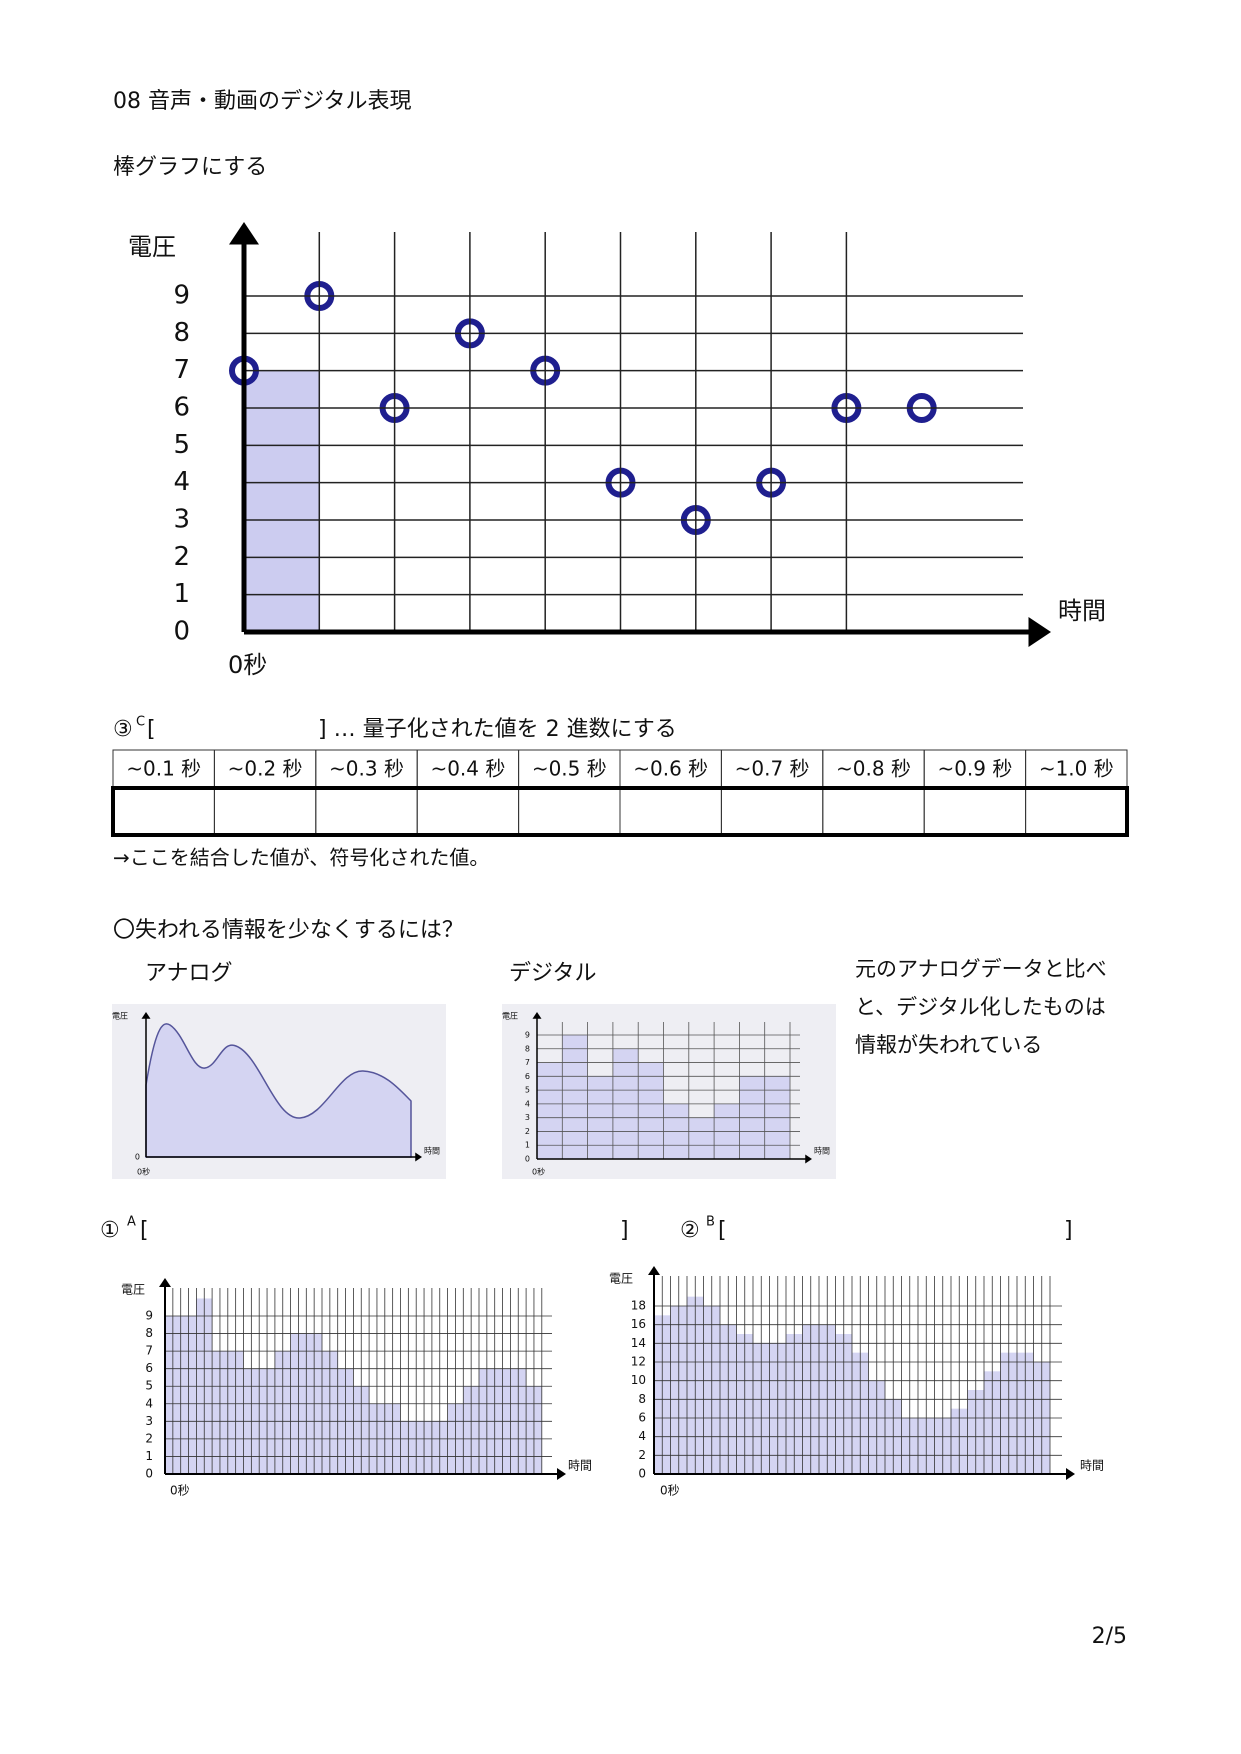  Describe the element at coordinates (467, 769) in the screenshot. I see `table-header: ~0.4 秒` at that location.